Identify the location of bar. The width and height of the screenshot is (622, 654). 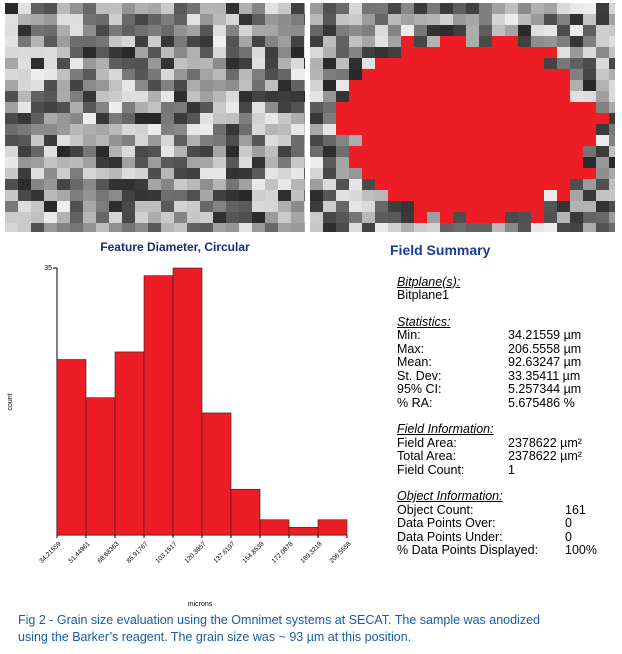
(129, 443).